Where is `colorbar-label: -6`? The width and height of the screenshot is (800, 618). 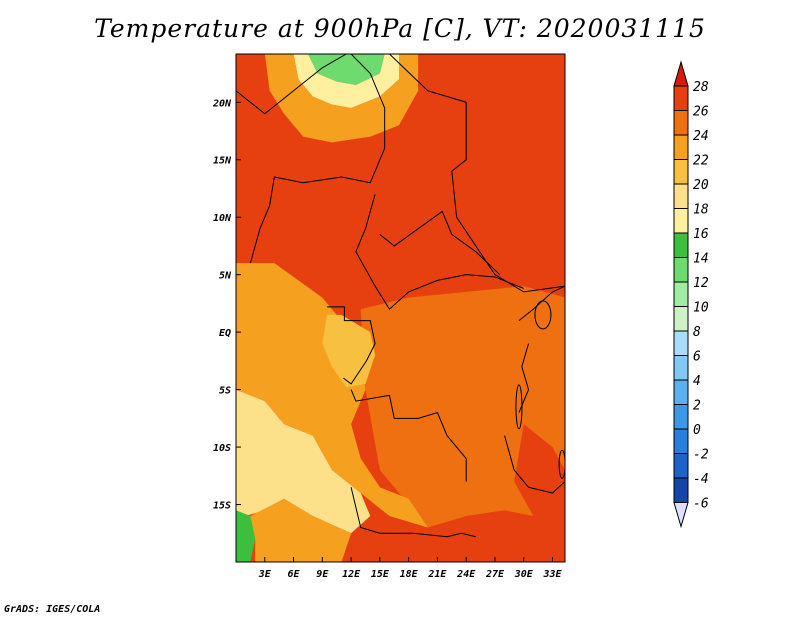
colorbar-label: -6 is located at coordinates (701, 504).